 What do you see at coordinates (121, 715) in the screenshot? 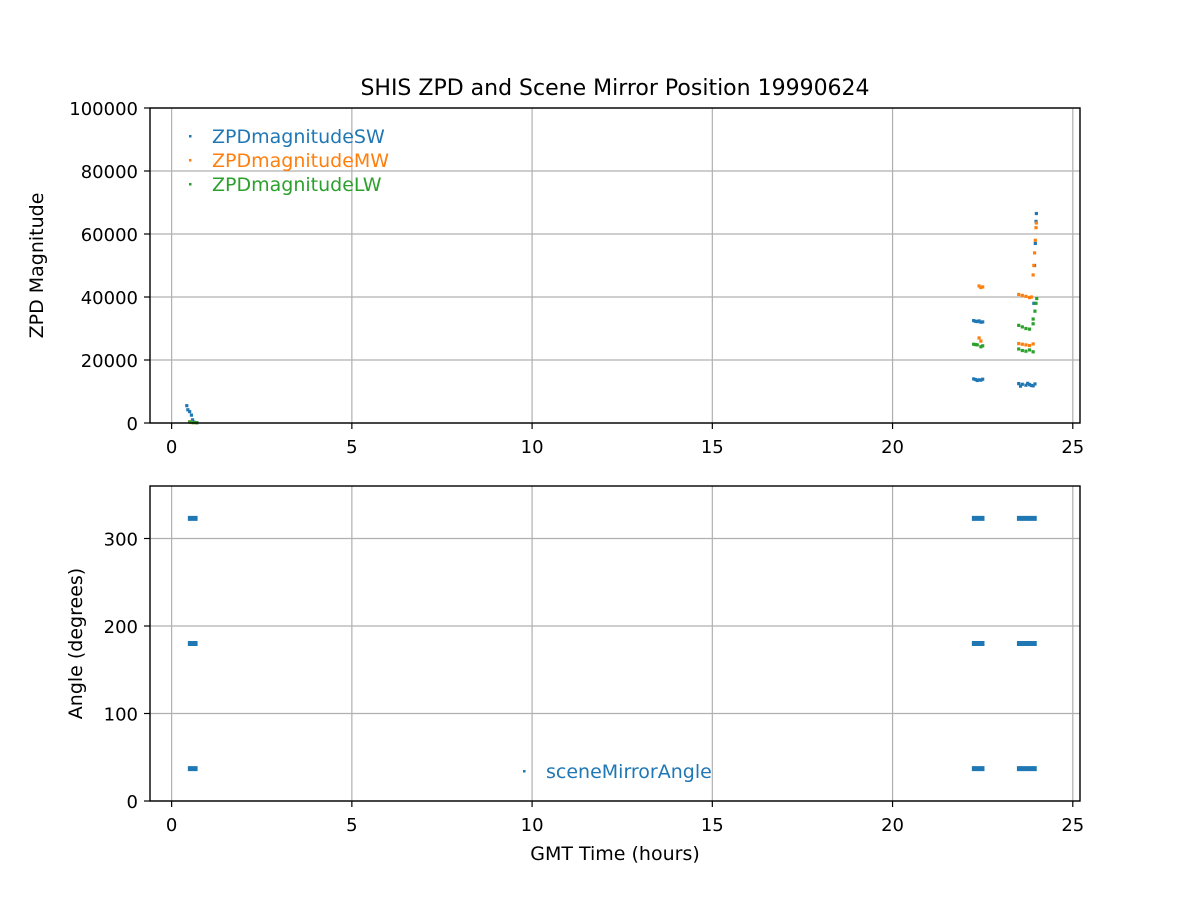
I see `y-tick-label: 100` at bounding box center [121, 715].